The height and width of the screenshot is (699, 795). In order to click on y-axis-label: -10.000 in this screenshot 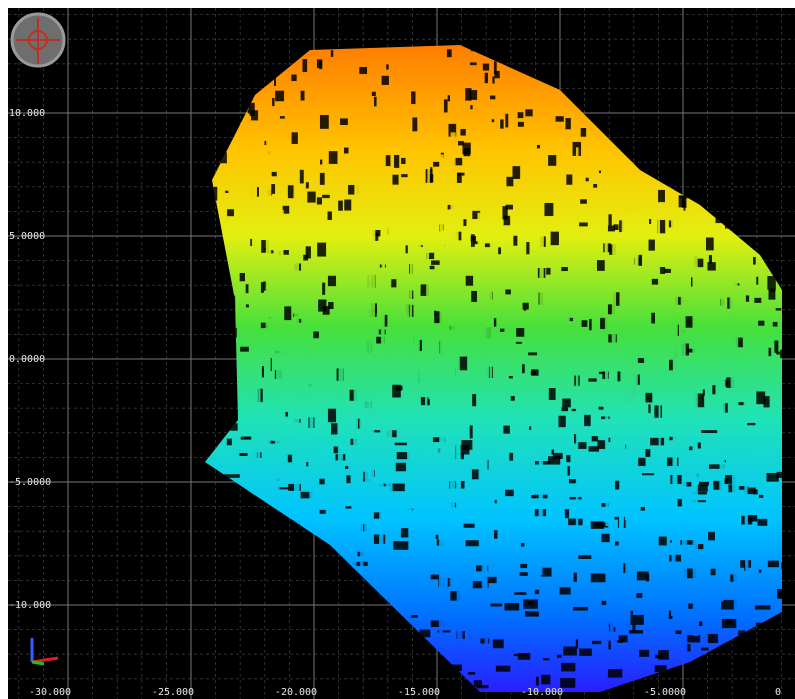, I will do `click(30, 605)`.